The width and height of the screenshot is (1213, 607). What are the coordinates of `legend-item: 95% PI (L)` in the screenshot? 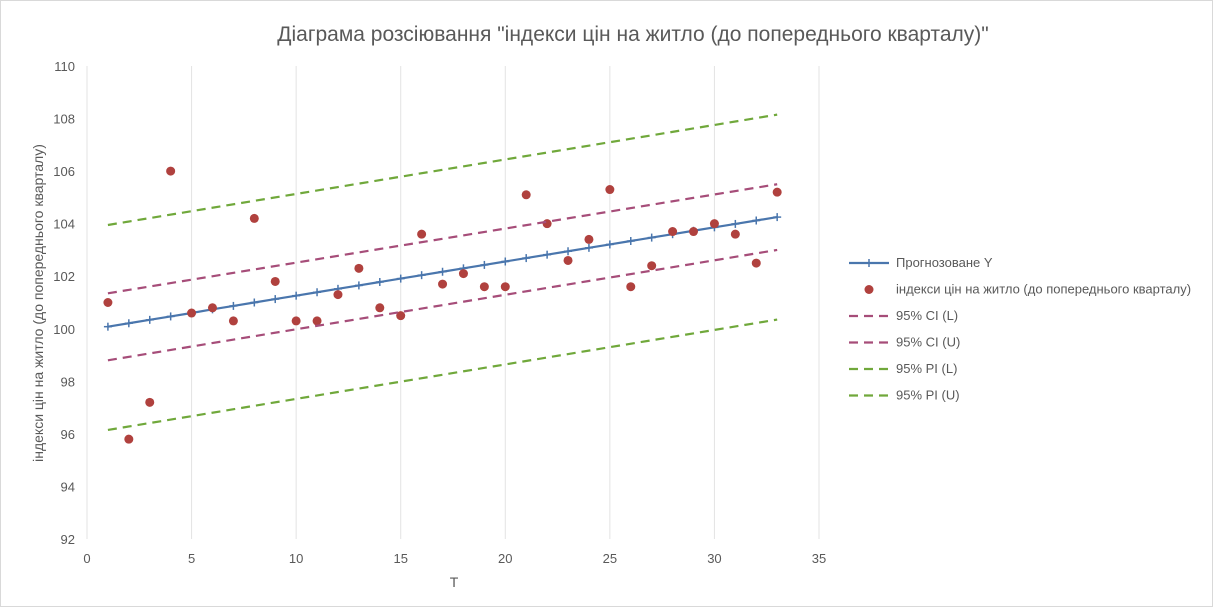 It's located at (903, 368).